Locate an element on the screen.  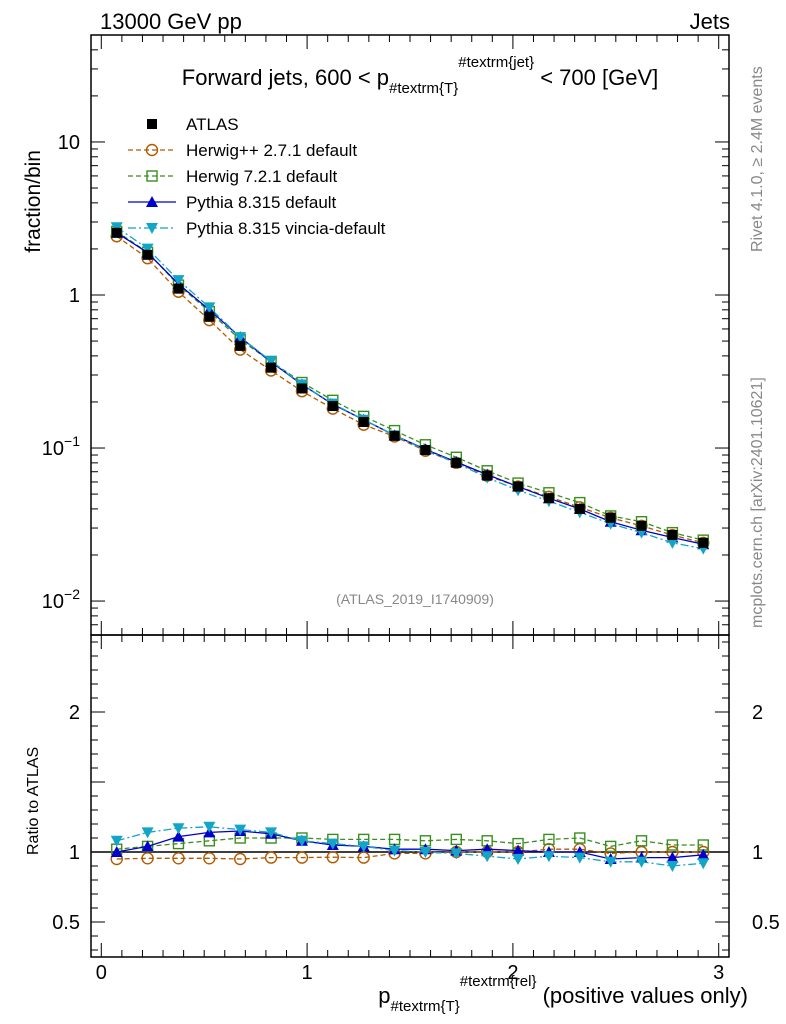
ratio-series-line is located at coordinates (410, 846).